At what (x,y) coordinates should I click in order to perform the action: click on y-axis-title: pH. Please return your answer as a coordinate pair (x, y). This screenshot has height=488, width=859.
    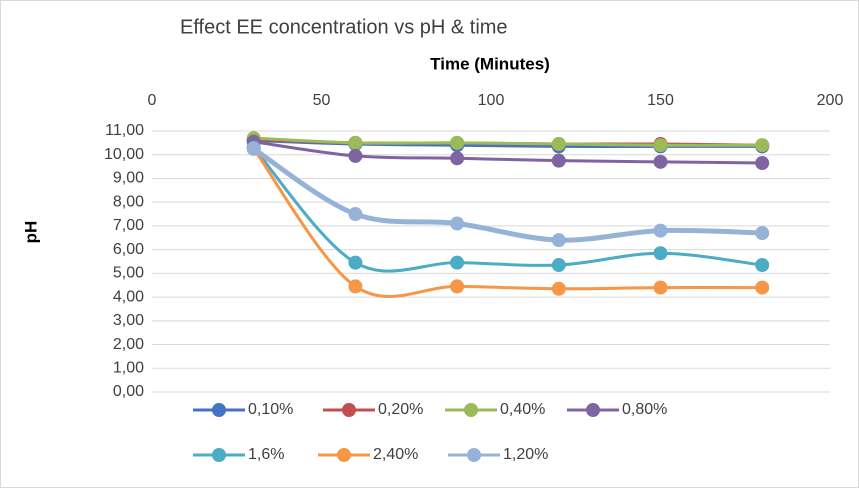
    Looking at the image, I should click on (30, 232).